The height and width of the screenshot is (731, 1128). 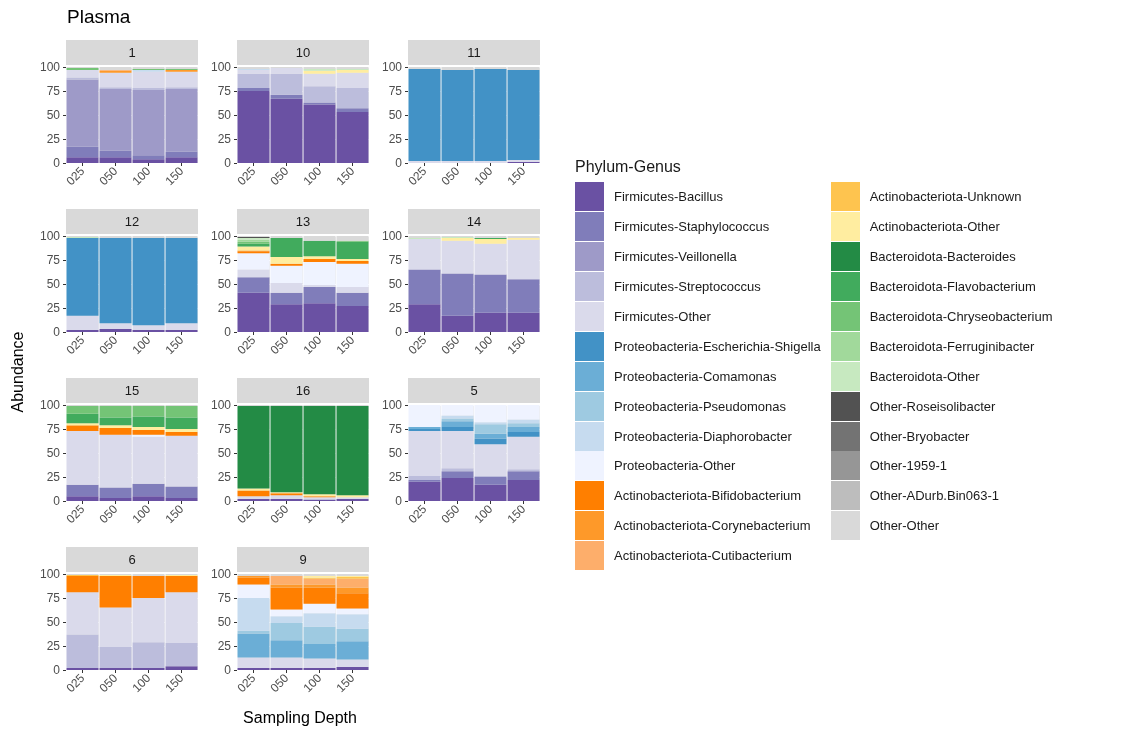 I want to click on x-axis-title: Sampling Depth, so click(x=300, y=718).